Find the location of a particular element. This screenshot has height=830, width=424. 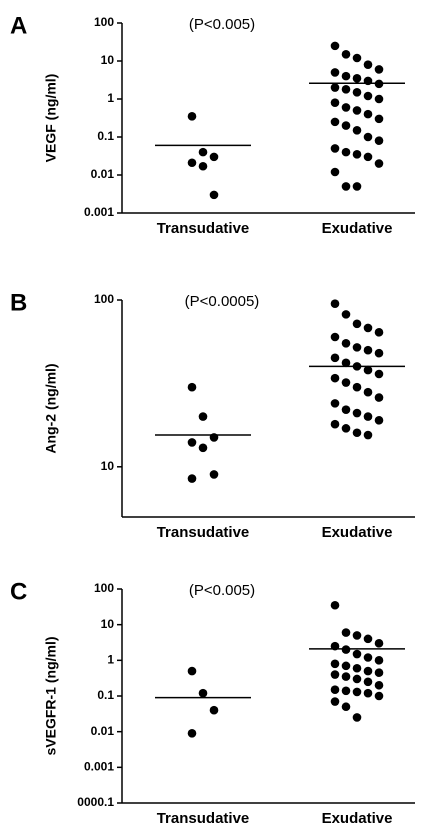

y-tick-label: 0000.1 is located at coordinates (95, 802).